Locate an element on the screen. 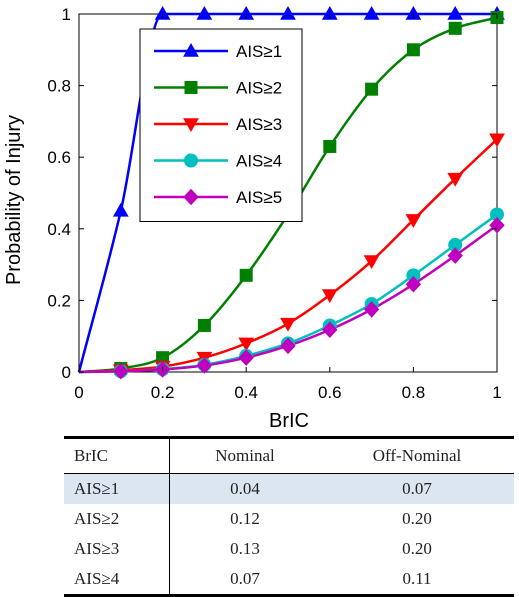  table-row: AIS≥4 0.07 0.11 is located at coordinates (289, 580).